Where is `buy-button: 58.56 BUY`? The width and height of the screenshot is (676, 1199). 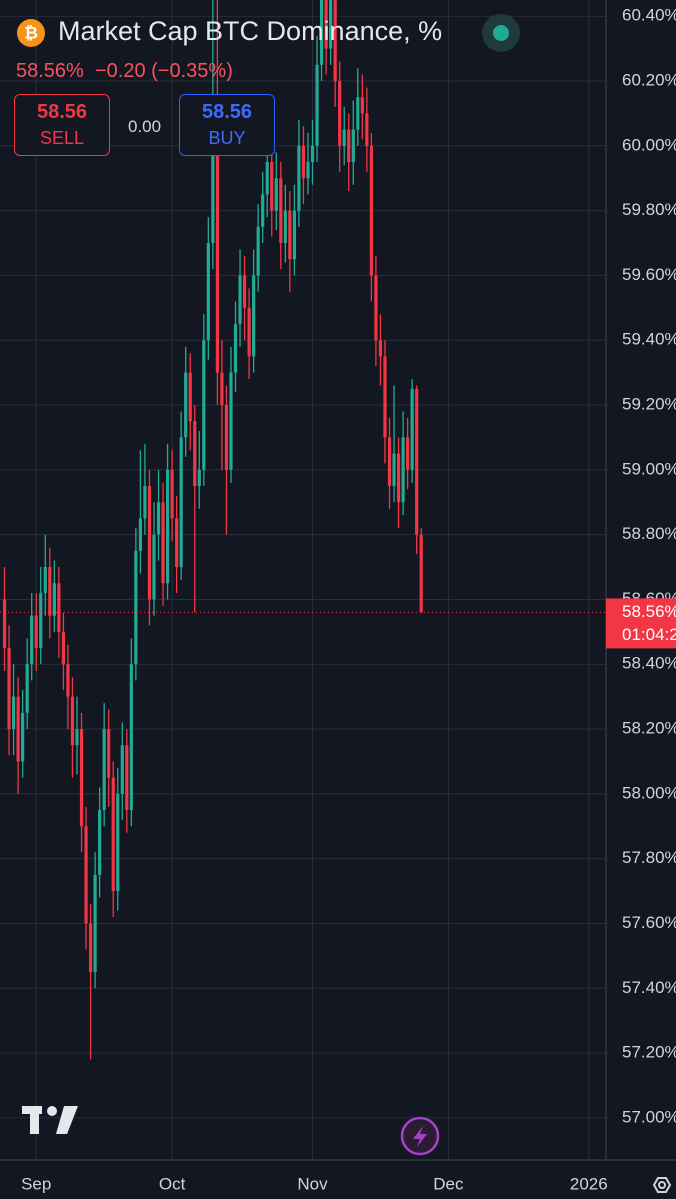 buy-button: 58.56 BUY is located at coordinates (227, 125).